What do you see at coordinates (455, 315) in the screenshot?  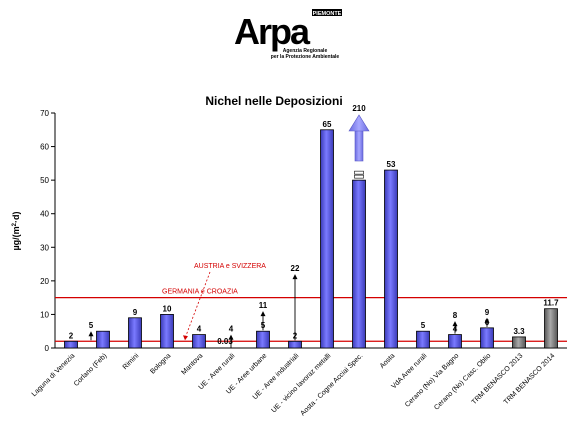 I see `range-arrow-label: 8` at bounding box center [455, 315].